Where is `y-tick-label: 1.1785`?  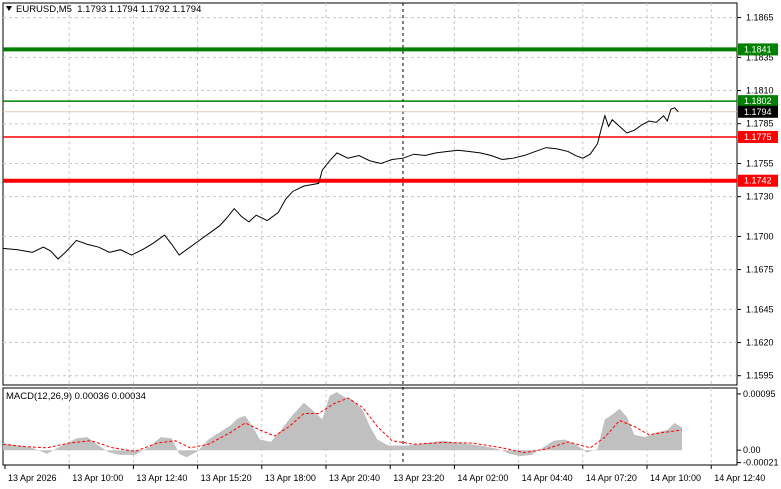 y-tick-label: 1.1785 is located at coordinates (760, 124).